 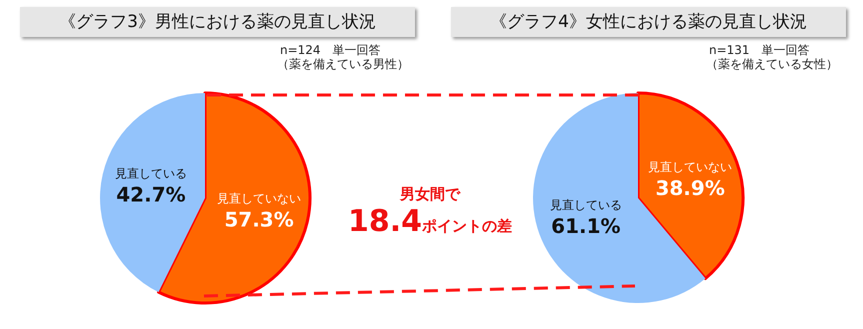 What do you see at coordinates (330, 50) in the screenshot?
I see `chart-subtitle: n=124 単一回答` at bounding box center [330, 50].